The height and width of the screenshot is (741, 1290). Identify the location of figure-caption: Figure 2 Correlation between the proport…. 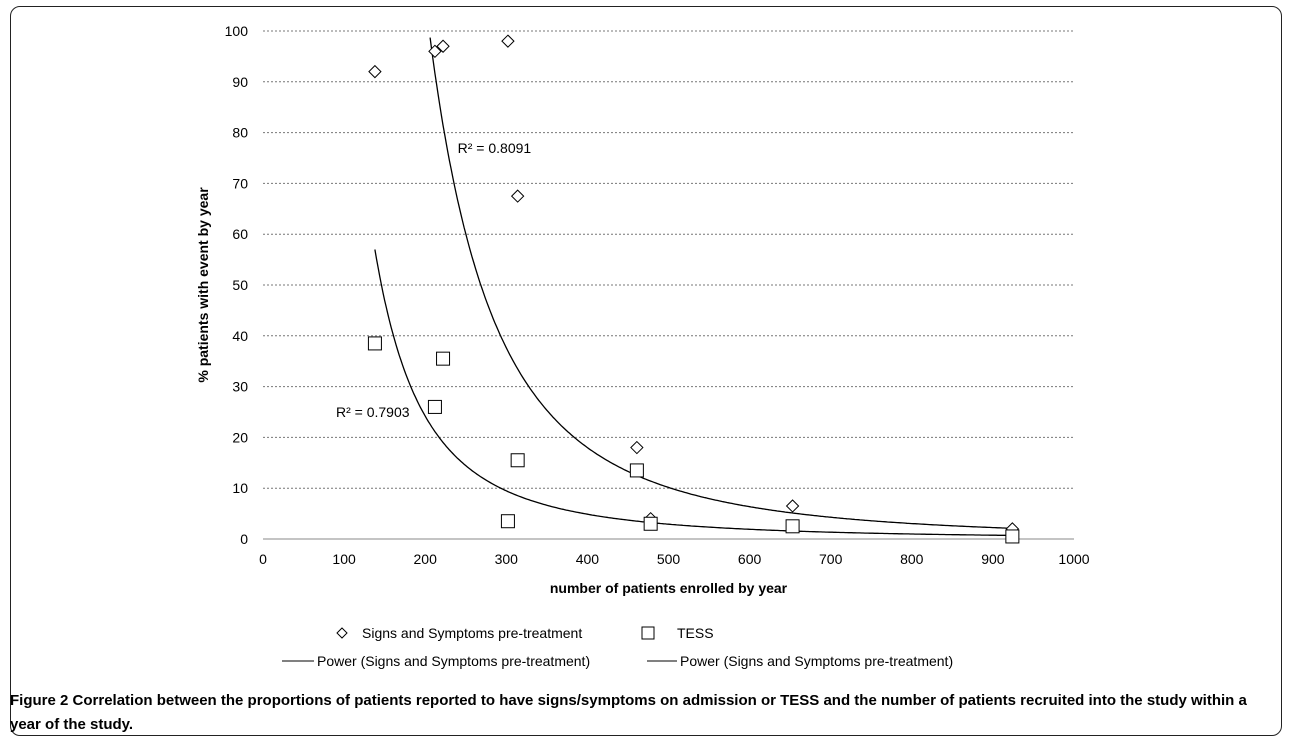
(643, 713).